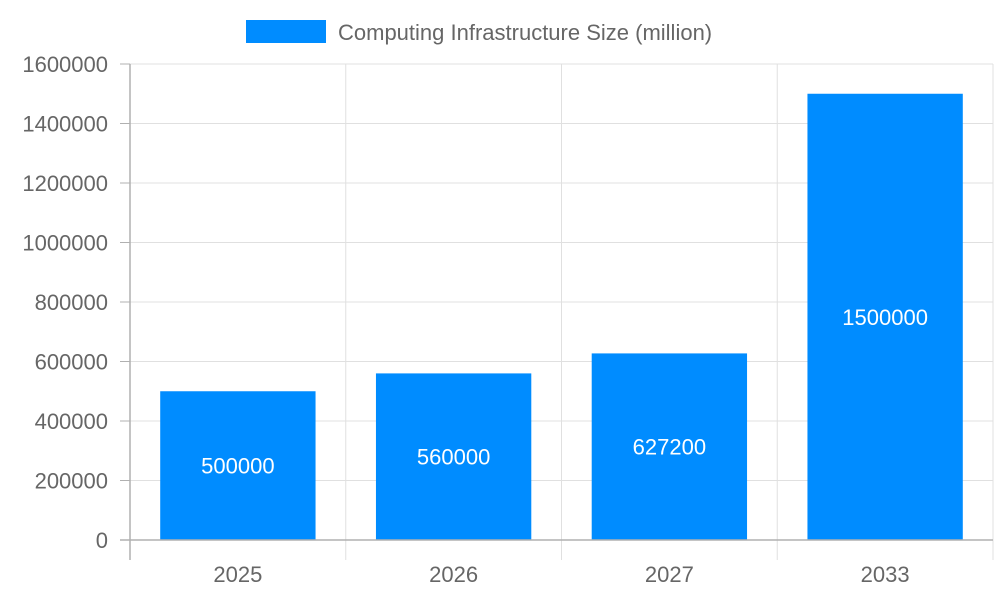 This screenshot has width=1000, height=600. I want to click on x-tick-label: 2027, so click(669, 574).